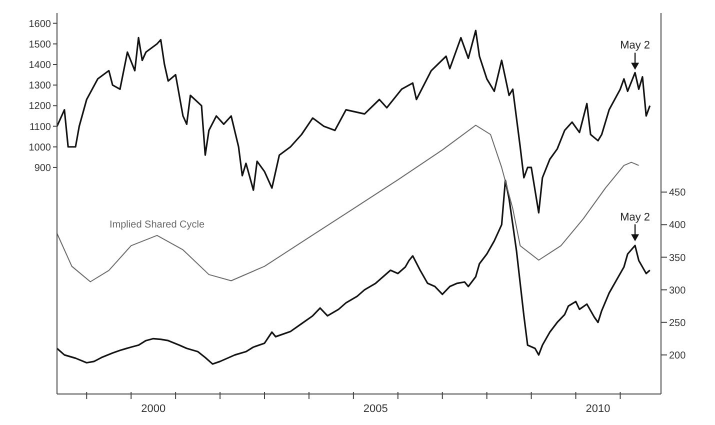  Describe the element at coordinates (43, 168) in the screenshot. I see `y-tick-label: 900` at that location.